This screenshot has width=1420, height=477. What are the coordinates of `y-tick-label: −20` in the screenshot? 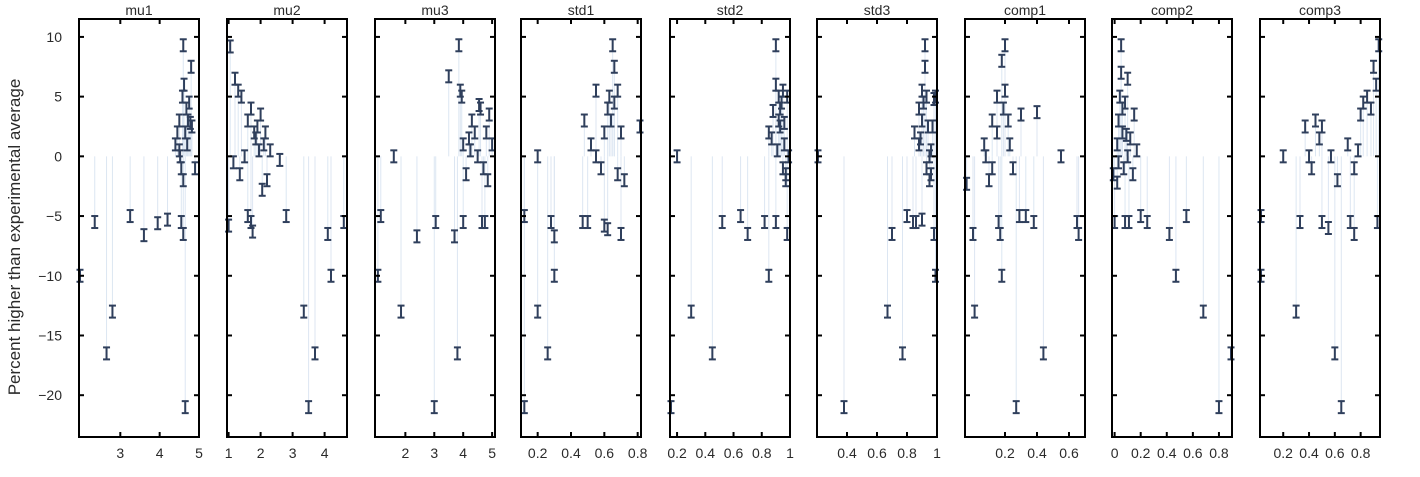 It's located at (50, 395).